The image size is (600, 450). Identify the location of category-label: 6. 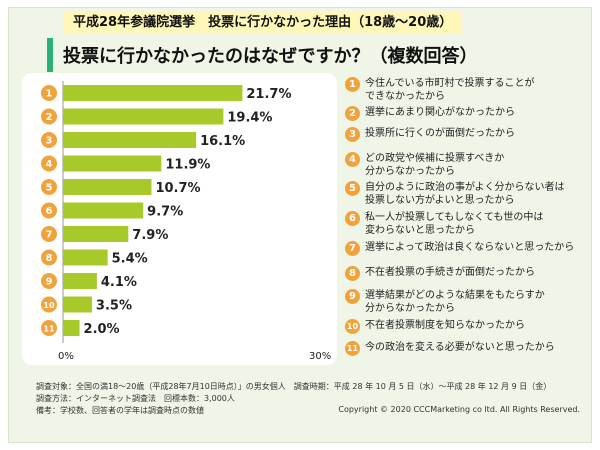
(49, 211).